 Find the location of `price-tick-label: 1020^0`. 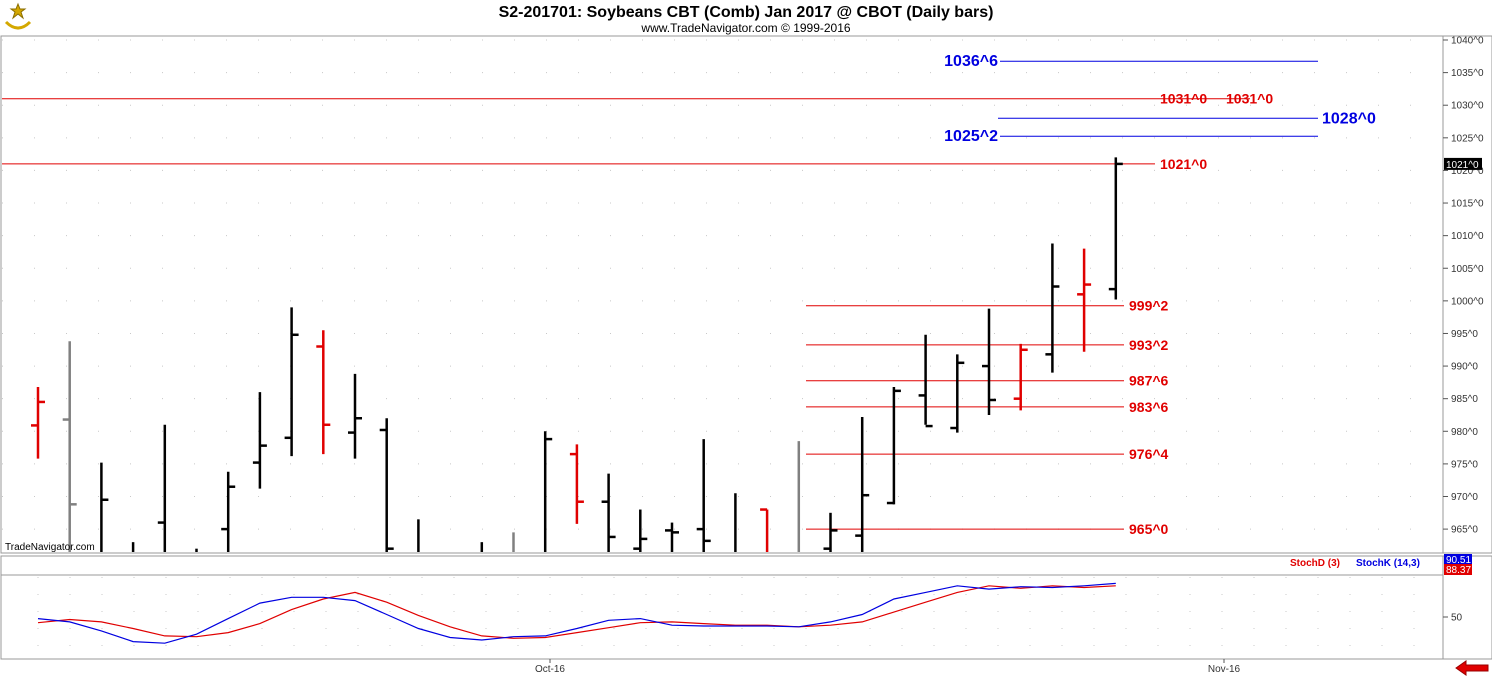

price-tick-label: 1020^0 is located at coordinates (1467, 171).